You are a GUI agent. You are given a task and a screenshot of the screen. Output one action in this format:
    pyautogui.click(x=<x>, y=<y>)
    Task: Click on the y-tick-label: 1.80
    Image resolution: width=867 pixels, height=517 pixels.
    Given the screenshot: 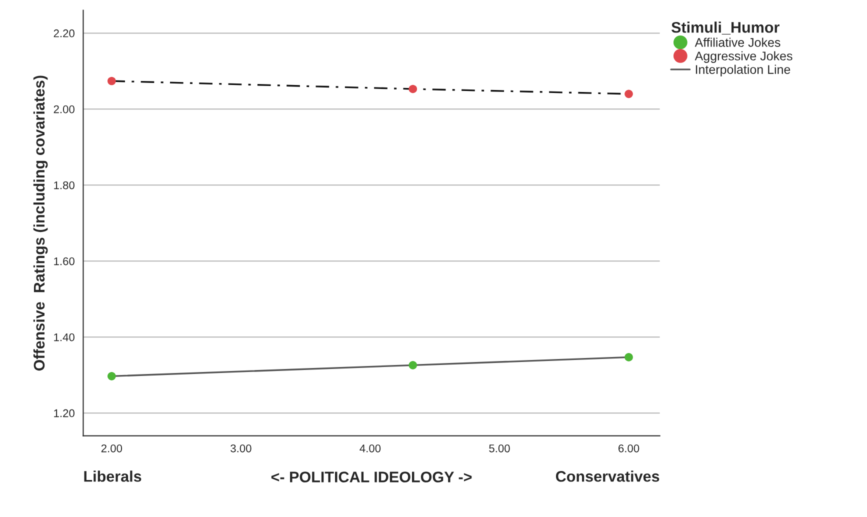 What is the action you would take?
    pyautogui.click(x=64, y=185)
    